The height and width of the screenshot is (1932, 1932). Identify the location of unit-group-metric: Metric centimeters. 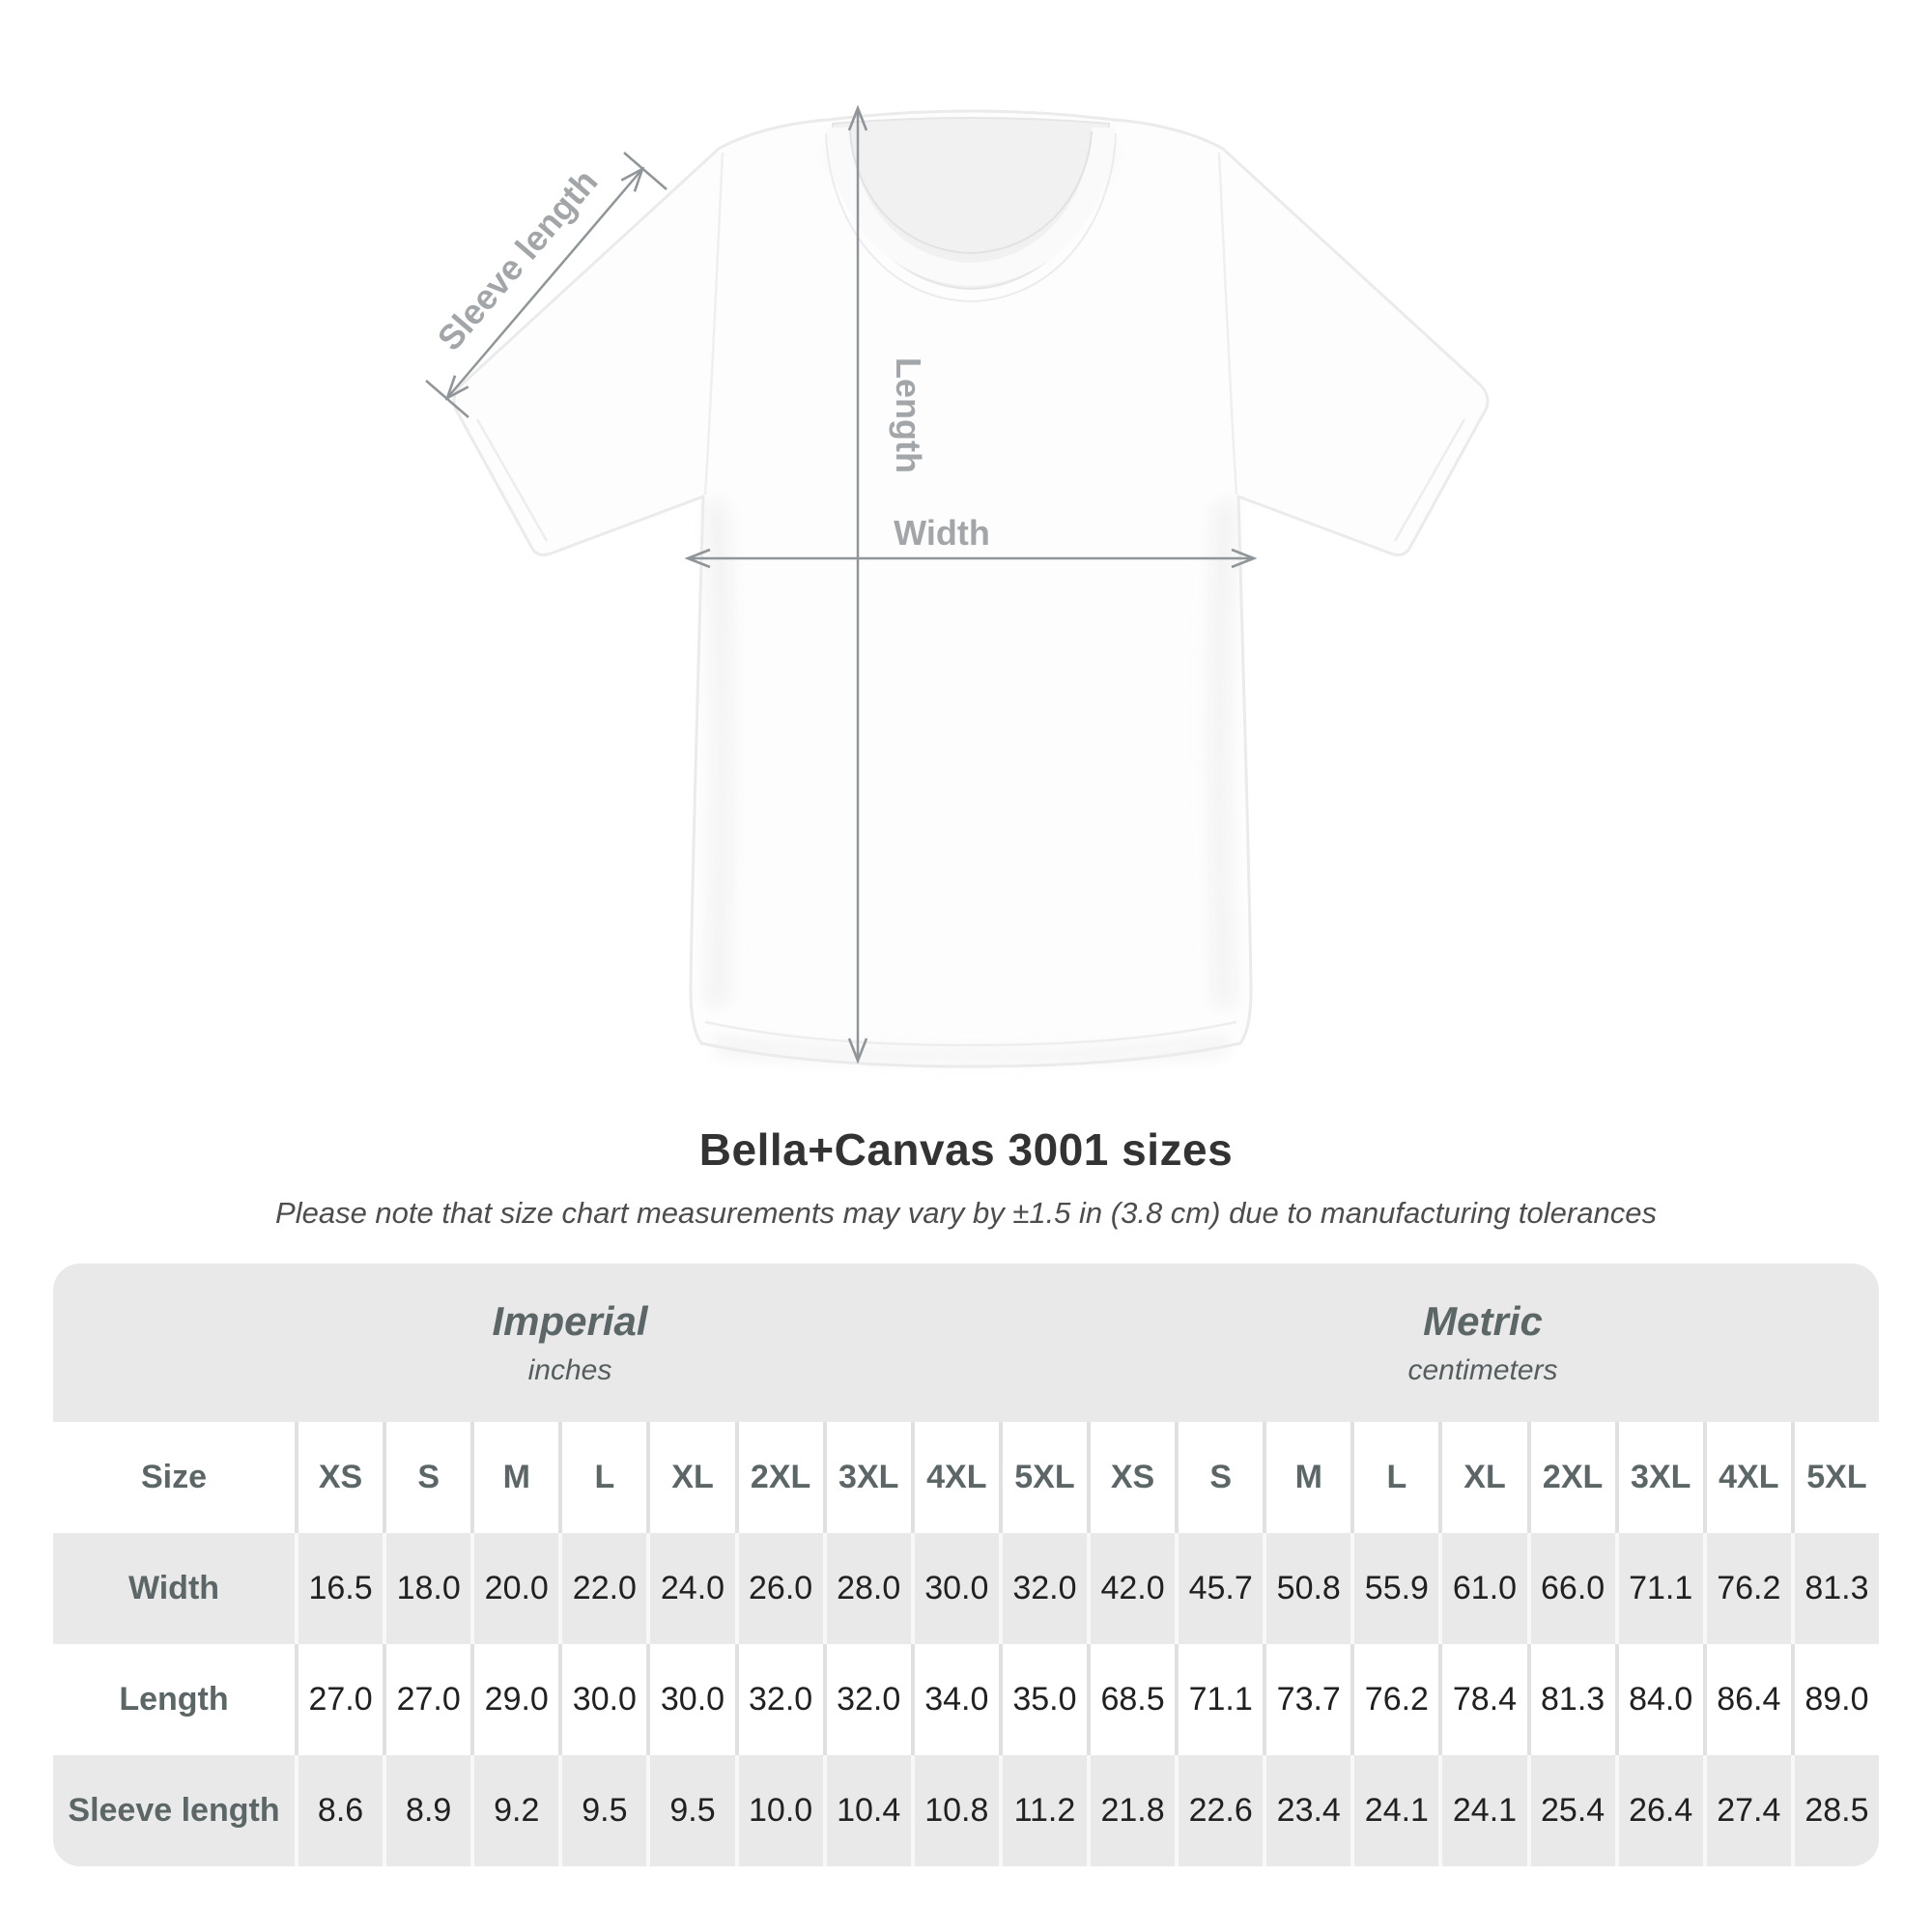
(1483, 1343).